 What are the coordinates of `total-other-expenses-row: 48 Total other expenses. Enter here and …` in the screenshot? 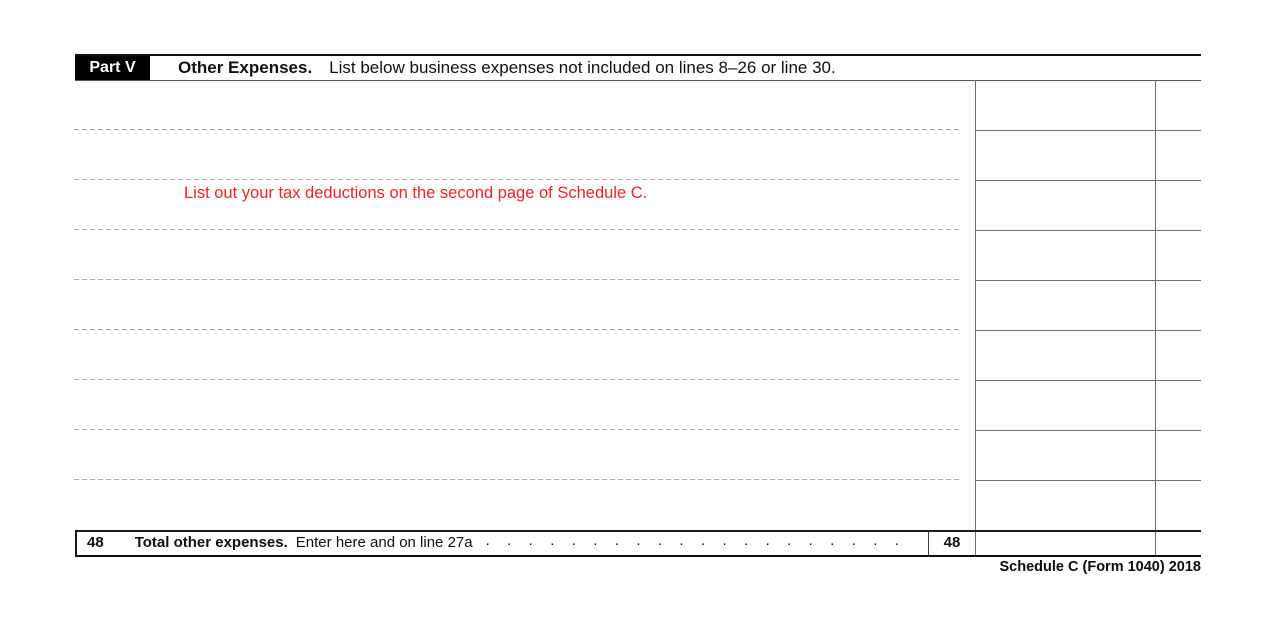 It's located at (502, 543).